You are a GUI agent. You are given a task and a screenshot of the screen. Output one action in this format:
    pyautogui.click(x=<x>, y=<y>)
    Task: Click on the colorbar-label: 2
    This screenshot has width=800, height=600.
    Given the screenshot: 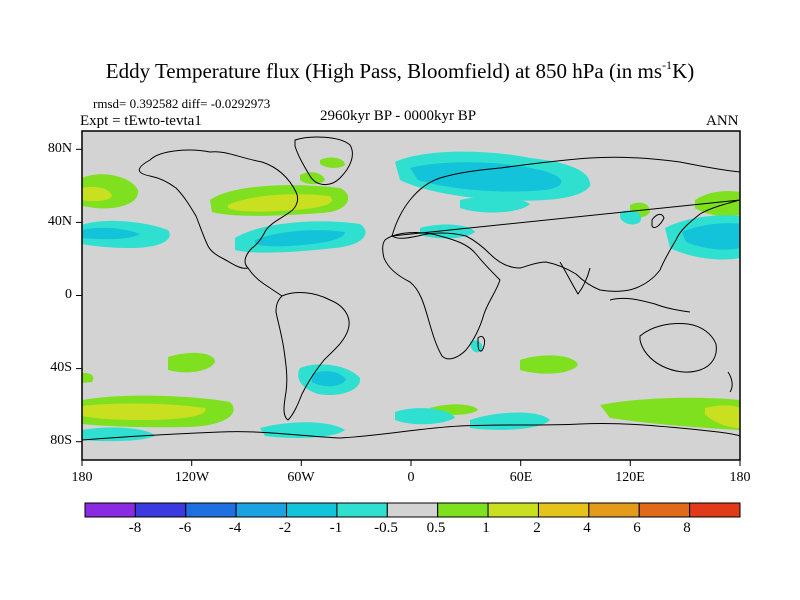 What is the action you would take?
    pyautogui.click(x=537, y=528)
    